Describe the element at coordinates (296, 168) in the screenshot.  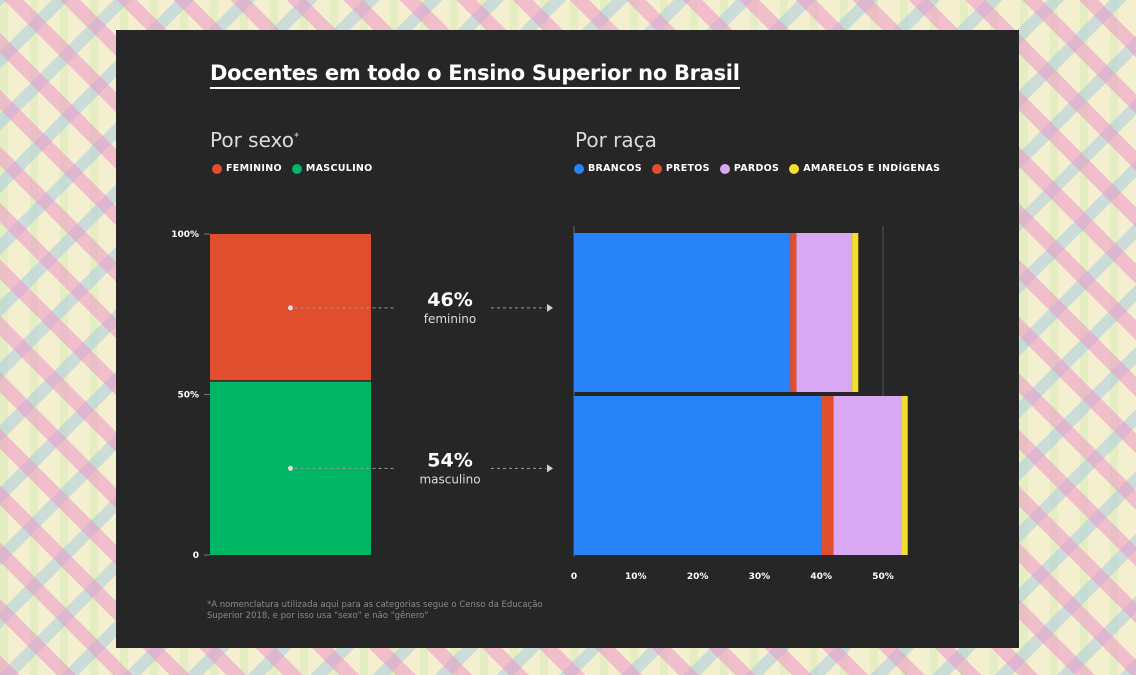
I see `legend-dot-masculino` at that location.